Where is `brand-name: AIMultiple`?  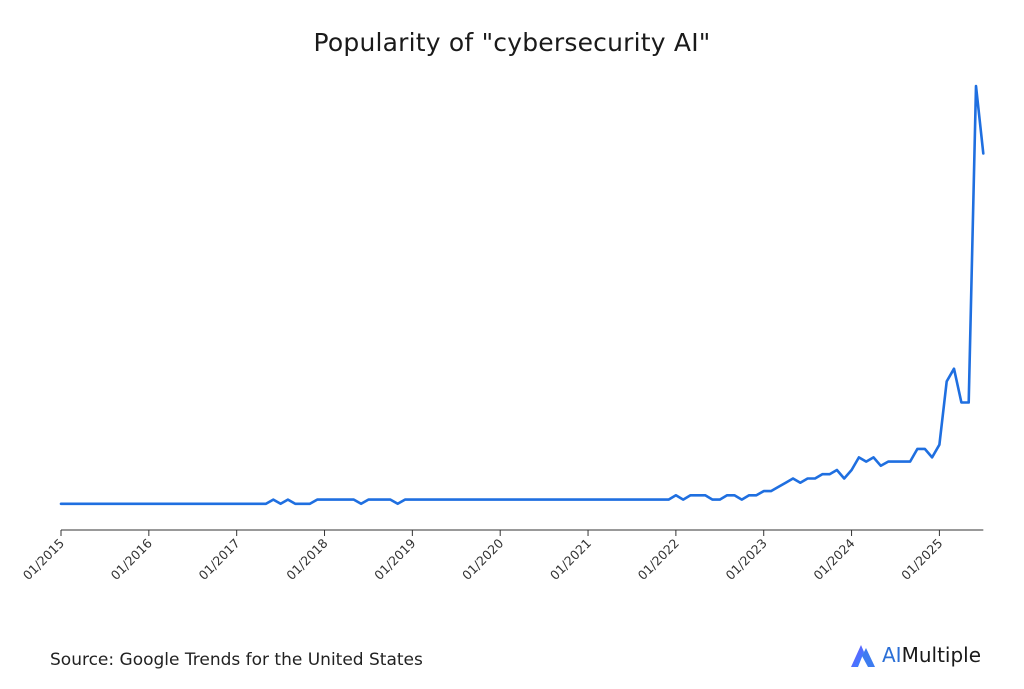 brand-name: AIMultiple is located at coordinates (931, 655).